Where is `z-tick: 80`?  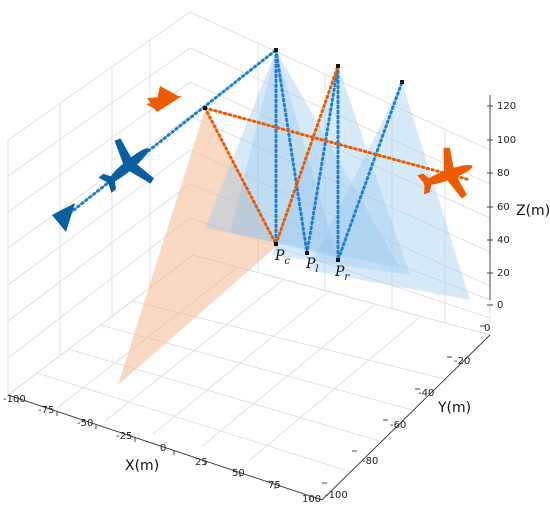 z-tick: 80 is located at coordinates (503, 173).